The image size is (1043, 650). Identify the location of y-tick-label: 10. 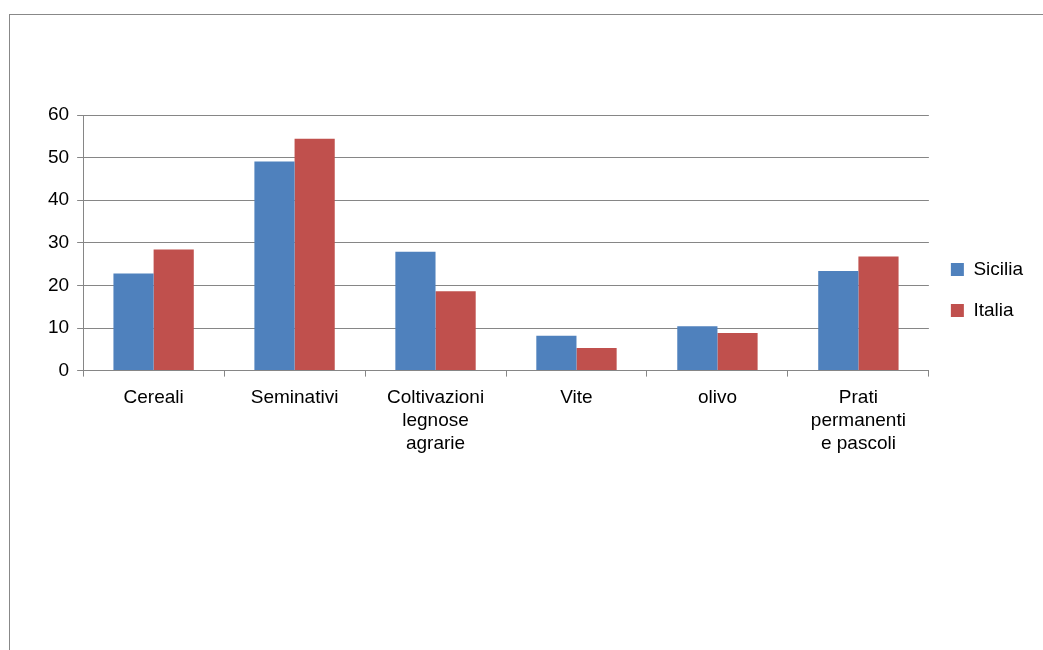
(58, 327).